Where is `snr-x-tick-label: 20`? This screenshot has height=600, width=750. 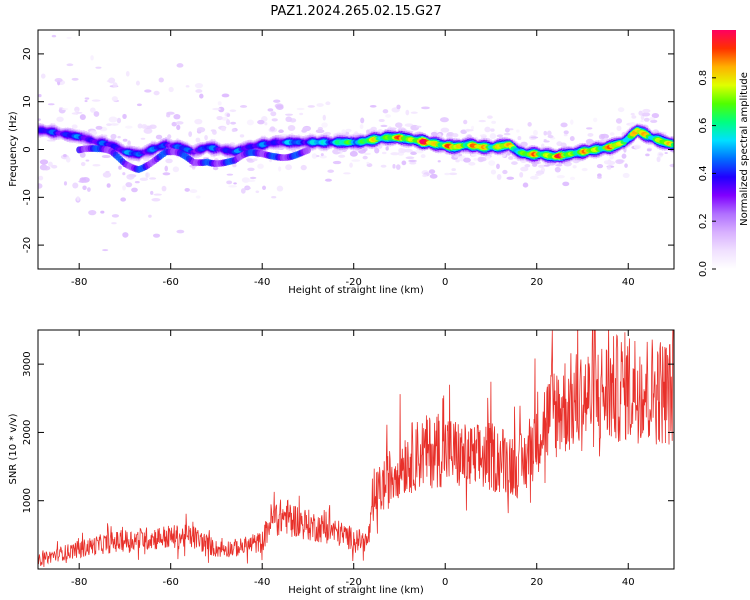 snr-x-tick-label: 20 is located at coordinates (536, 582).